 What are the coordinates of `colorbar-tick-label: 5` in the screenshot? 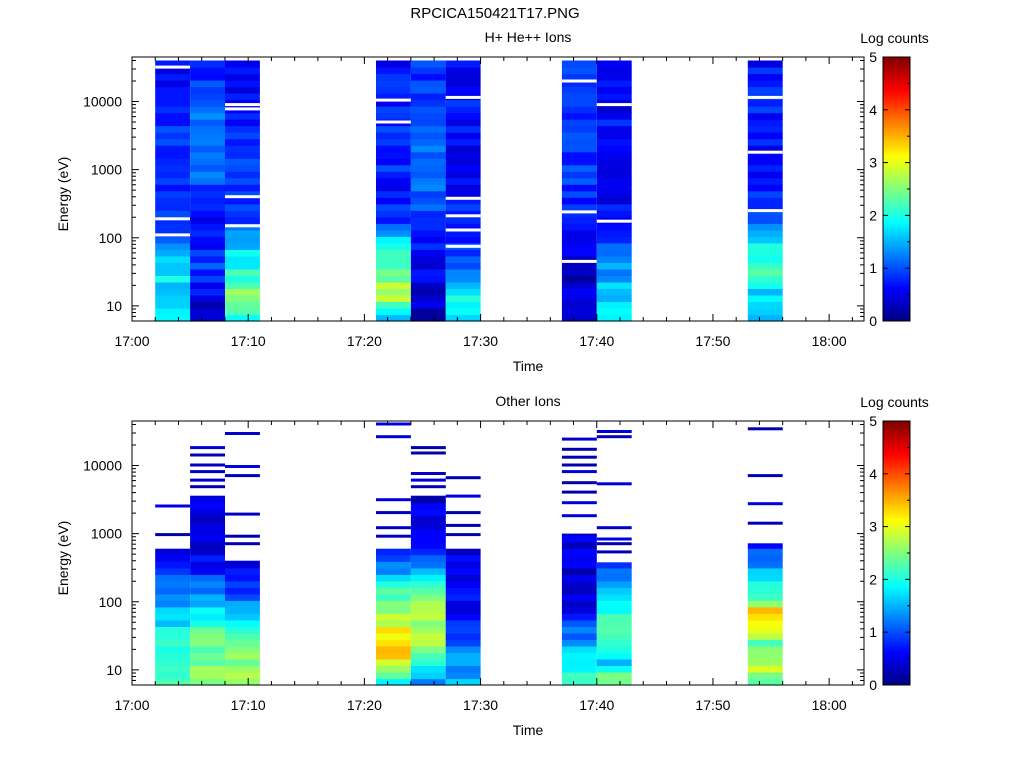 It's located at (873, 421).